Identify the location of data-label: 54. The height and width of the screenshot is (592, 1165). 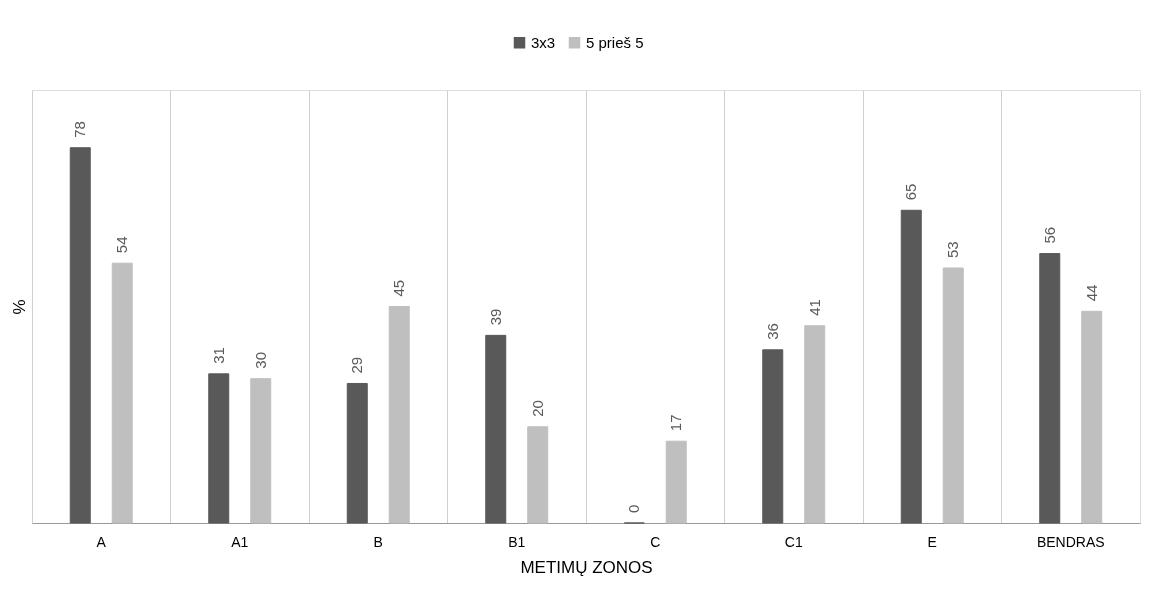
(122, 245).